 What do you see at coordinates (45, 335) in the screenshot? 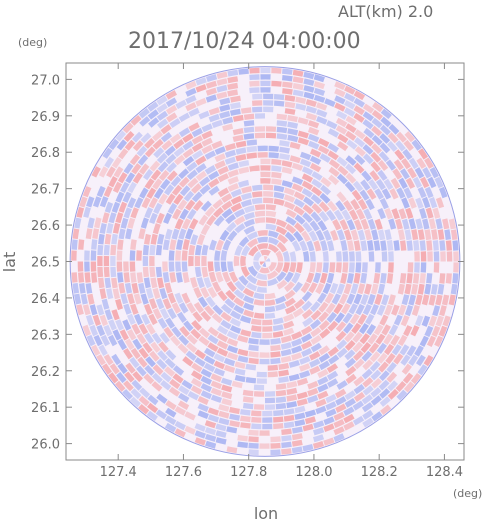
I see `y-tick-label: 26.3` at bounding box center [45, 335].